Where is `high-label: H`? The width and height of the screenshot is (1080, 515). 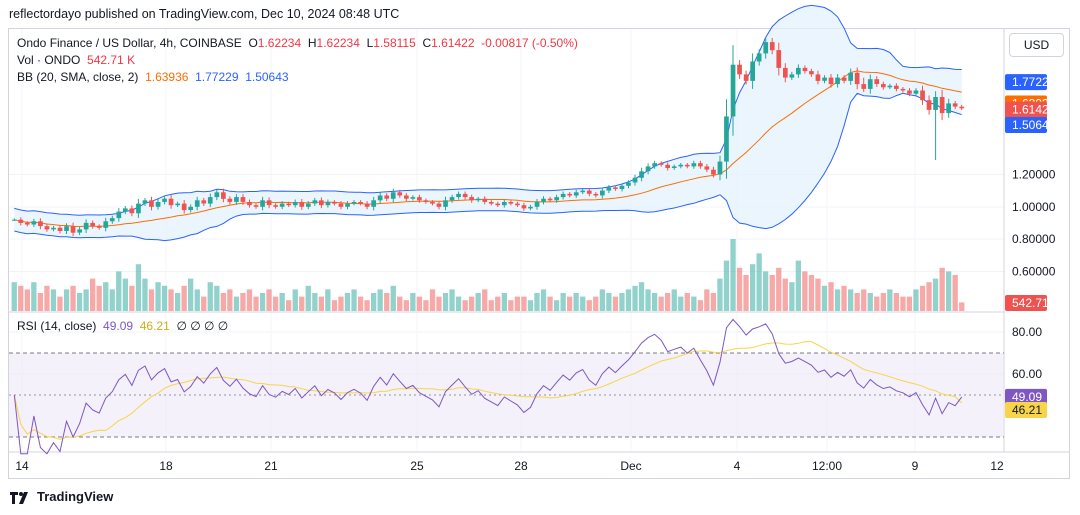
high-label: H is located at coordinates (312, 43).